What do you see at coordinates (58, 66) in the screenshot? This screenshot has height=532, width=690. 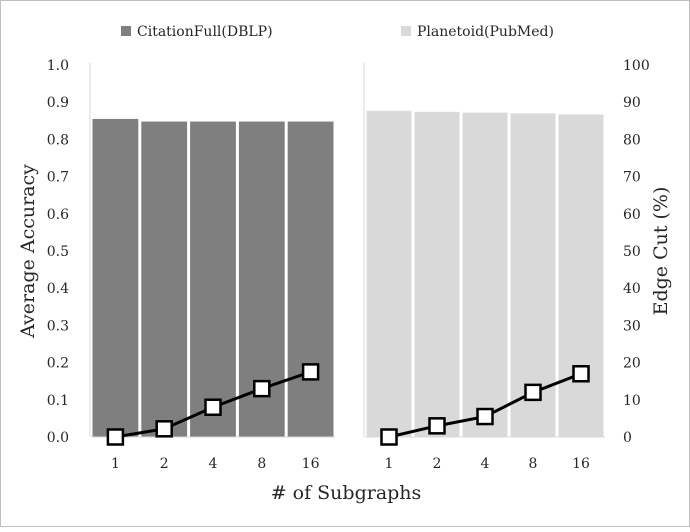 I see `left-tick-label: 1.0` at bounding box center [58, 66].